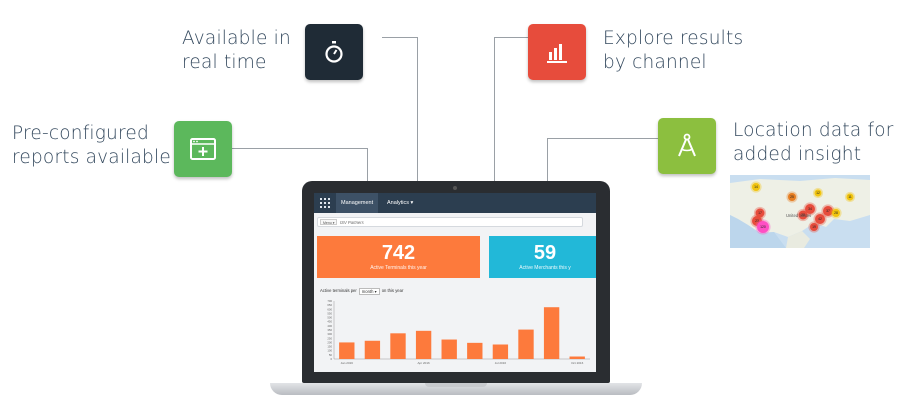 The height and width of the screenshot is (403, 900). I want to click on y-tick-label: 650, so click(329, 305).